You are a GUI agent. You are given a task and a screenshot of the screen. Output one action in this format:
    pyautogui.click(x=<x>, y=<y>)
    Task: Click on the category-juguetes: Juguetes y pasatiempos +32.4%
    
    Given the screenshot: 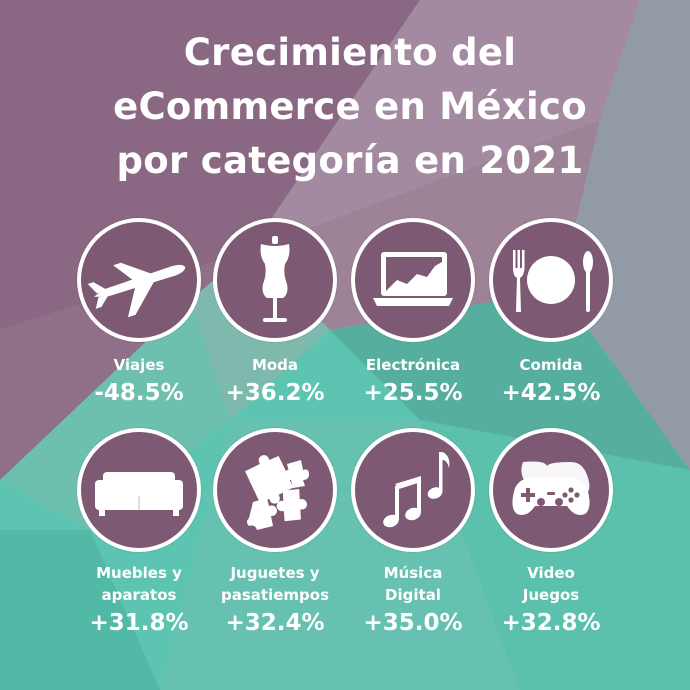 What is the action you would take?
    pyautogui.click(x=275, y=533)
    